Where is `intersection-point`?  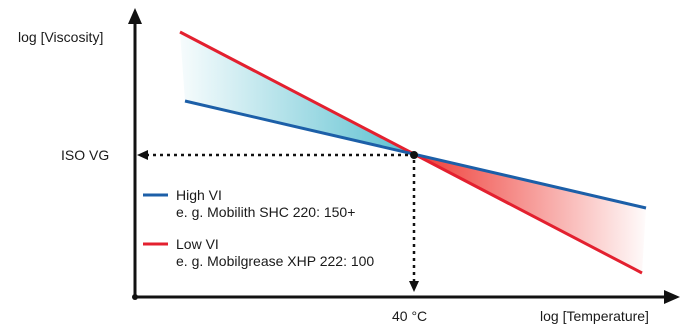
intersection-point is located at coordinates (414, 155).